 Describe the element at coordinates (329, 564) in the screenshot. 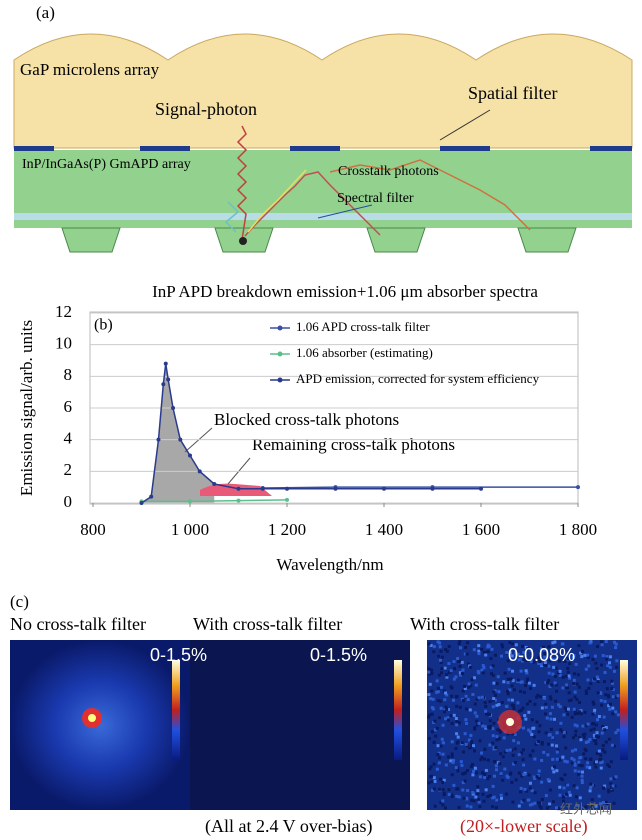

I see `x-axis-label: Wavelength/nm` at that location.